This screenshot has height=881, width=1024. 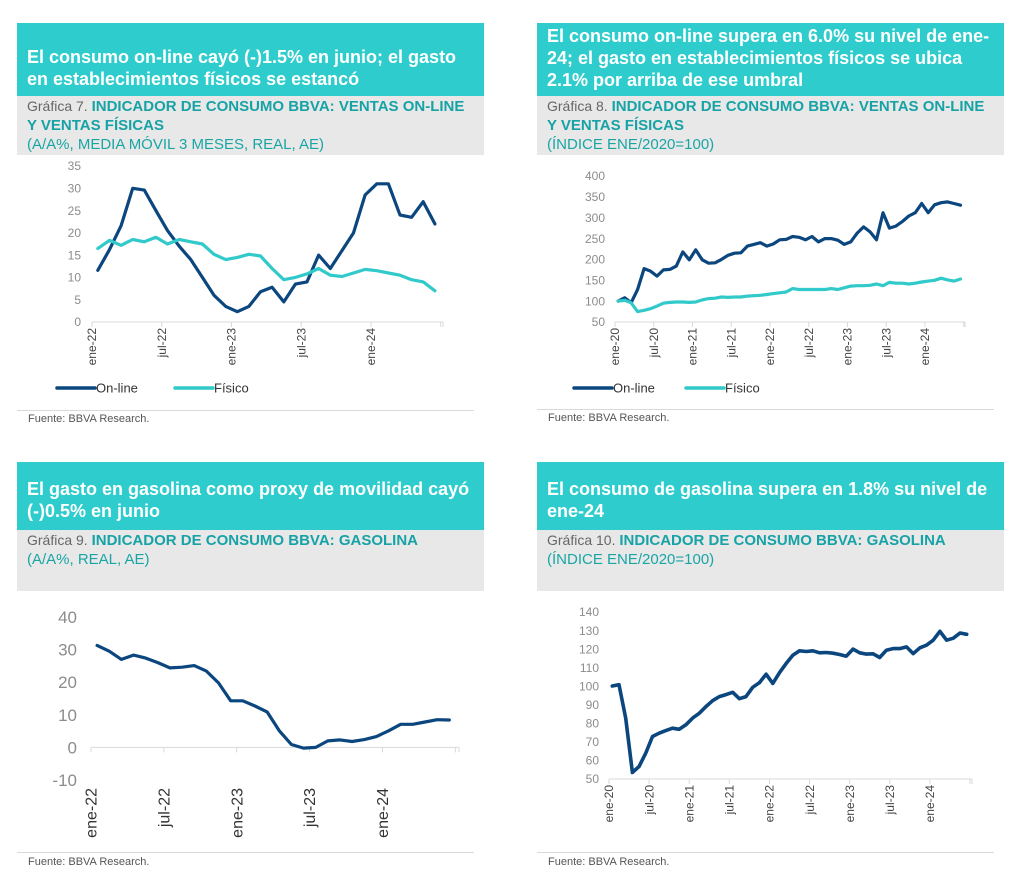 What do you see at coordinates (589, 649) in the screenshot?
I see `y-tick-label: 120` at bounding box center [589, 649].